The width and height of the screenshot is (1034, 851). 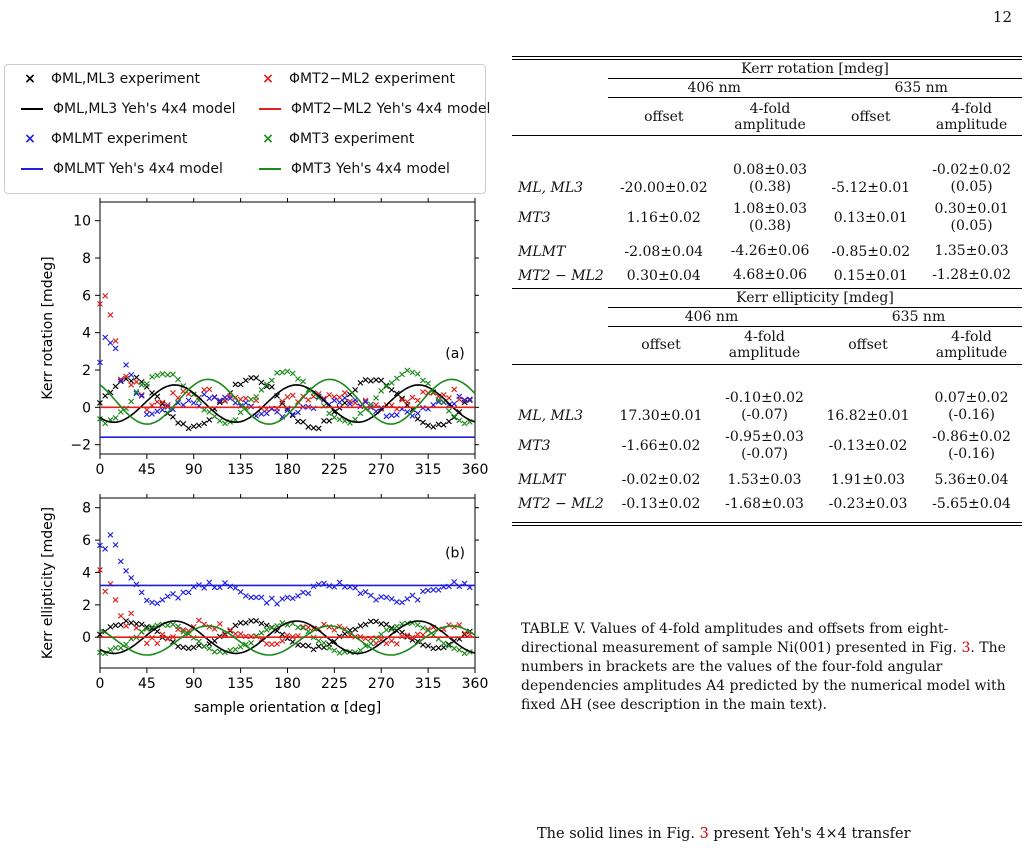 What do you see at coordinates (240, 470) in the screenshot?
I see `x-tick-label: 135` at bounding box center [240, 470].